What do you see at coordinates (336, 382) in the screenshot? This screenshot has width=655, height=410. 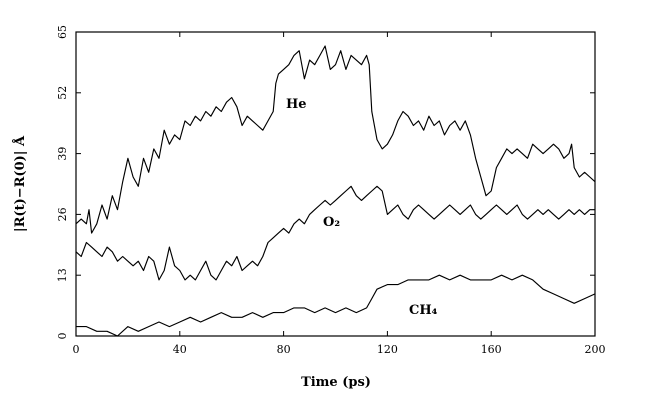 I see `x-axis-label: Time (ps)` at bounding box center [336, 382].